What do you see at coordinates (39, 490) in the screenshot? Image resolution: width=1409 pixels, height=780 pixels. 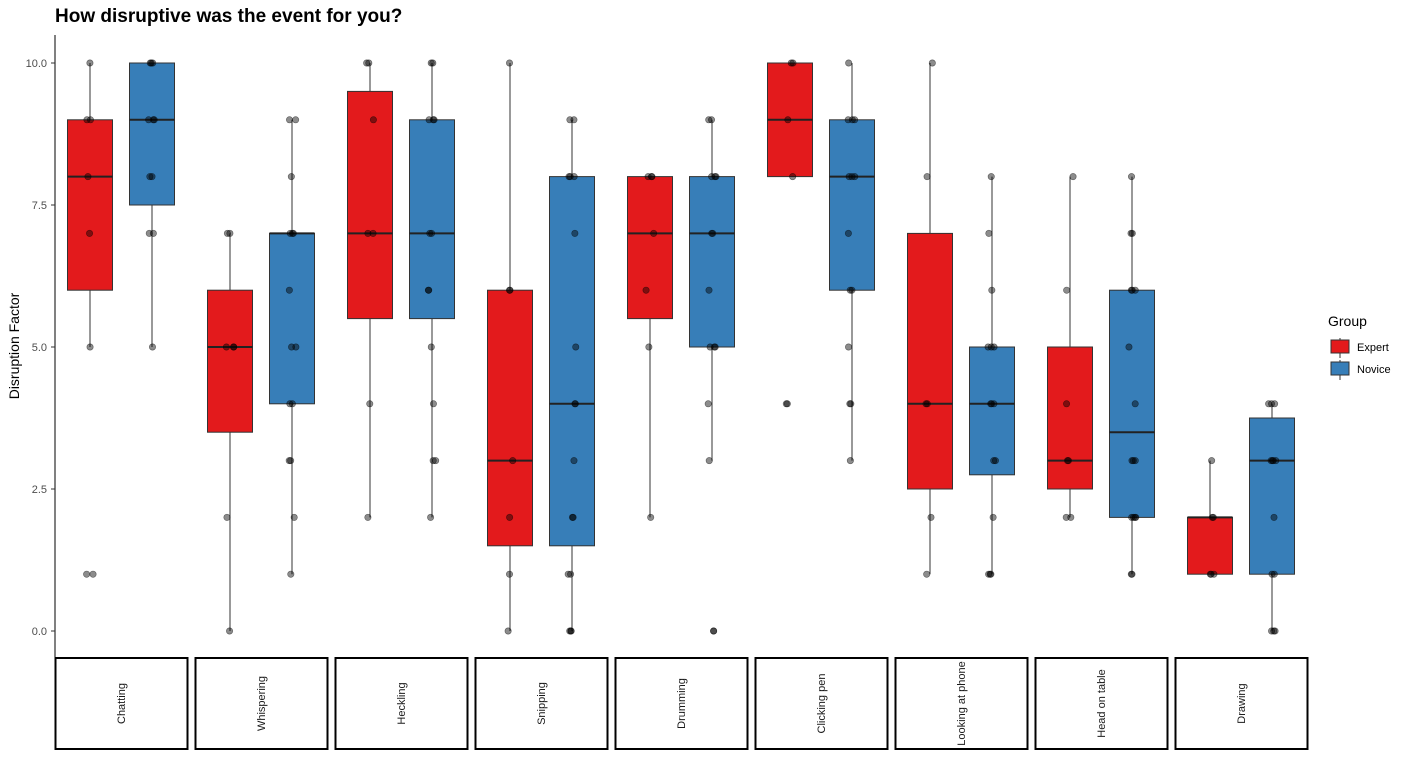 I see `y-tick-label: 2.5` at bounding box center [39, 490].